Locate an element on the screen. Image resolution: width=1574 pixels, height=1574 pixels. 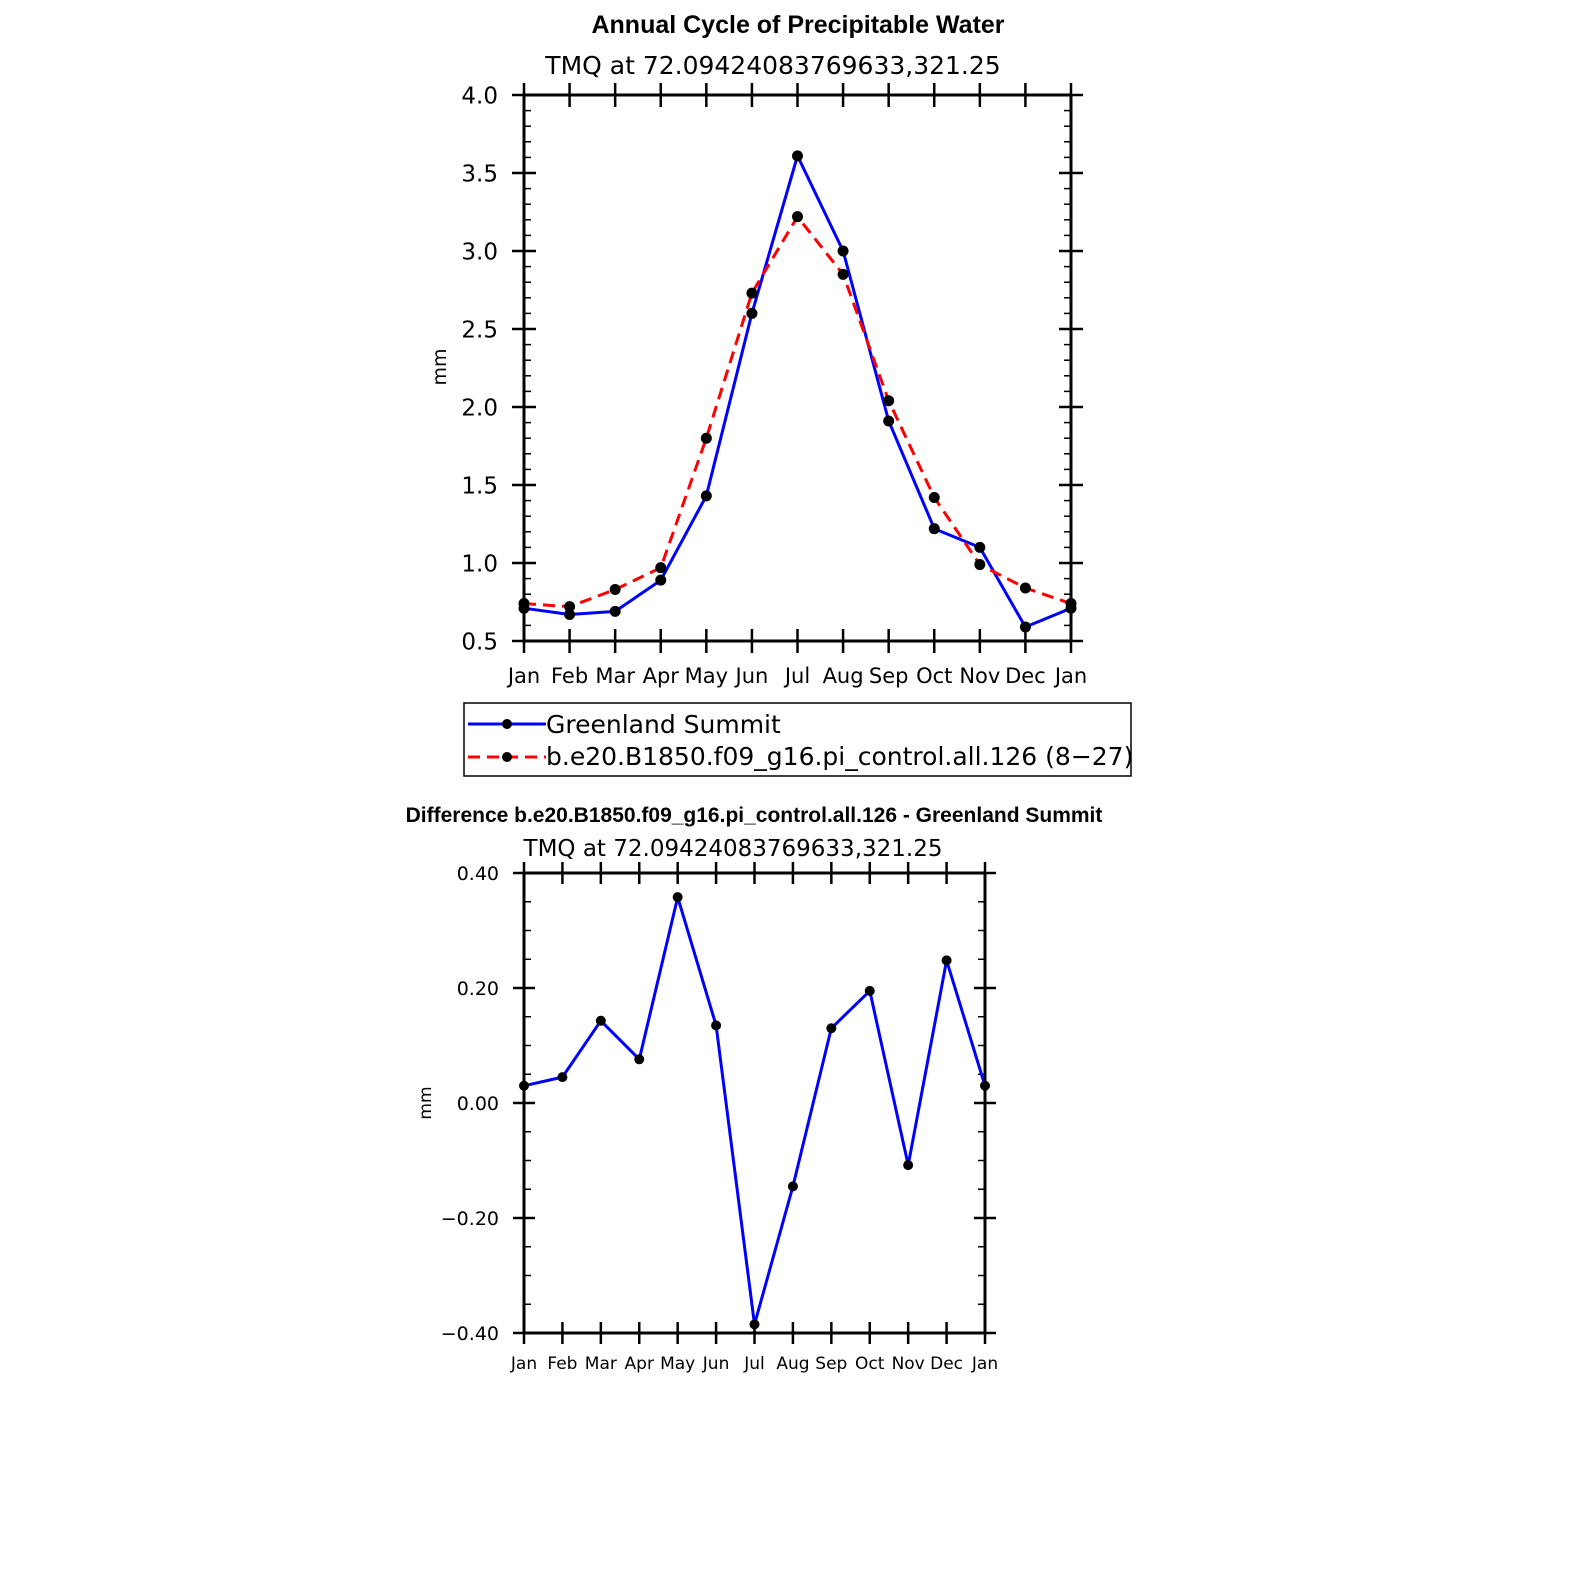
chart1-plot-frame is located at coordinates (797, 368).